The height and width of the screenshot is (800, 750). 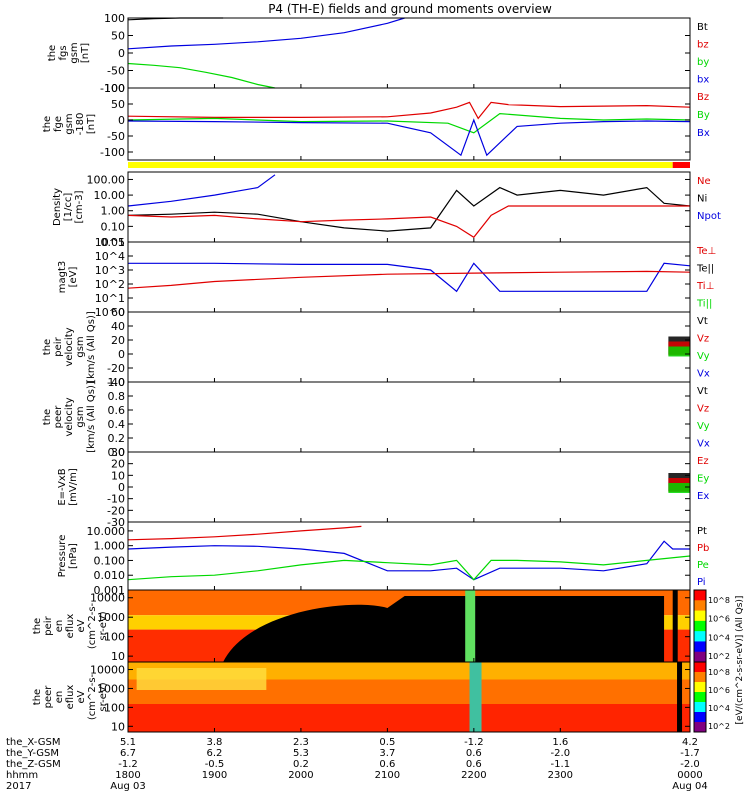 What do you see at coordinates (110, 575) in the screenshot?
I see `y-tick-label: 0.010` at bounding box center [110, 575].